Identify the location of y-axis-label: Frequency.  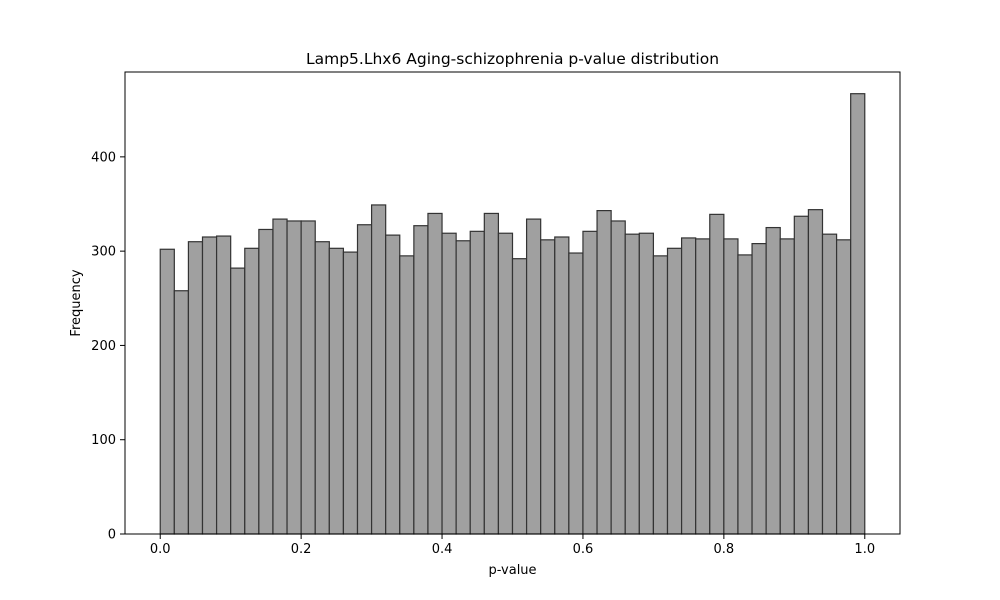
(76, 302).